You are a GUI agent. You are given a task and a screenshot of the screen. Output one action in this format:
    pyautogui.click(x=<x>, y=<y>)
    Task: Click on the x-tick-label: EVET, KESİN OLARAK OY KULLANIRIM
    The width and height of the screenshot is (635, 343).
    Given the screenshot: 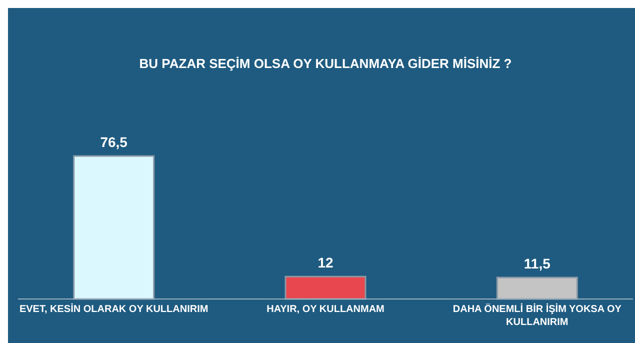 What is the action you would take?
    pyautogui.click(x=113, y=309)
    